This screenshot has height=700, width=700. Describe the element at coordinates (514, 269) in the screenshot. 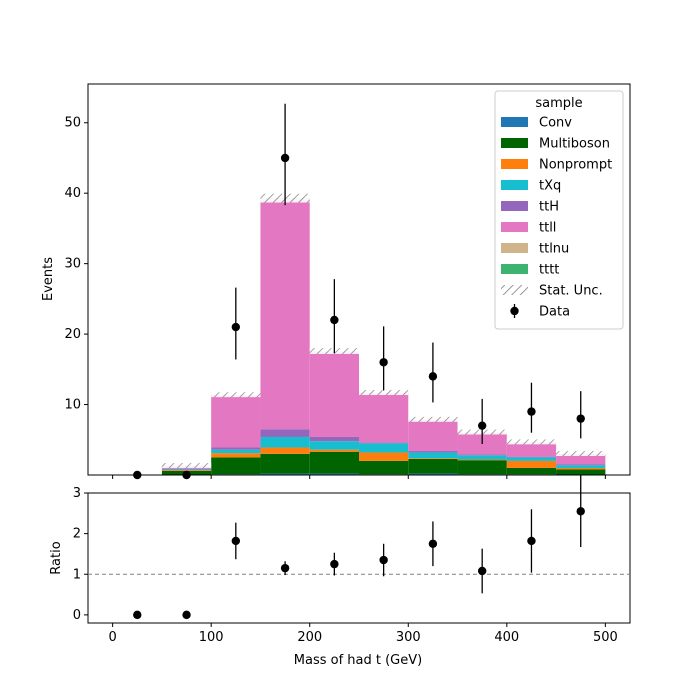

I see `legend-swatch-tttt` at that location.